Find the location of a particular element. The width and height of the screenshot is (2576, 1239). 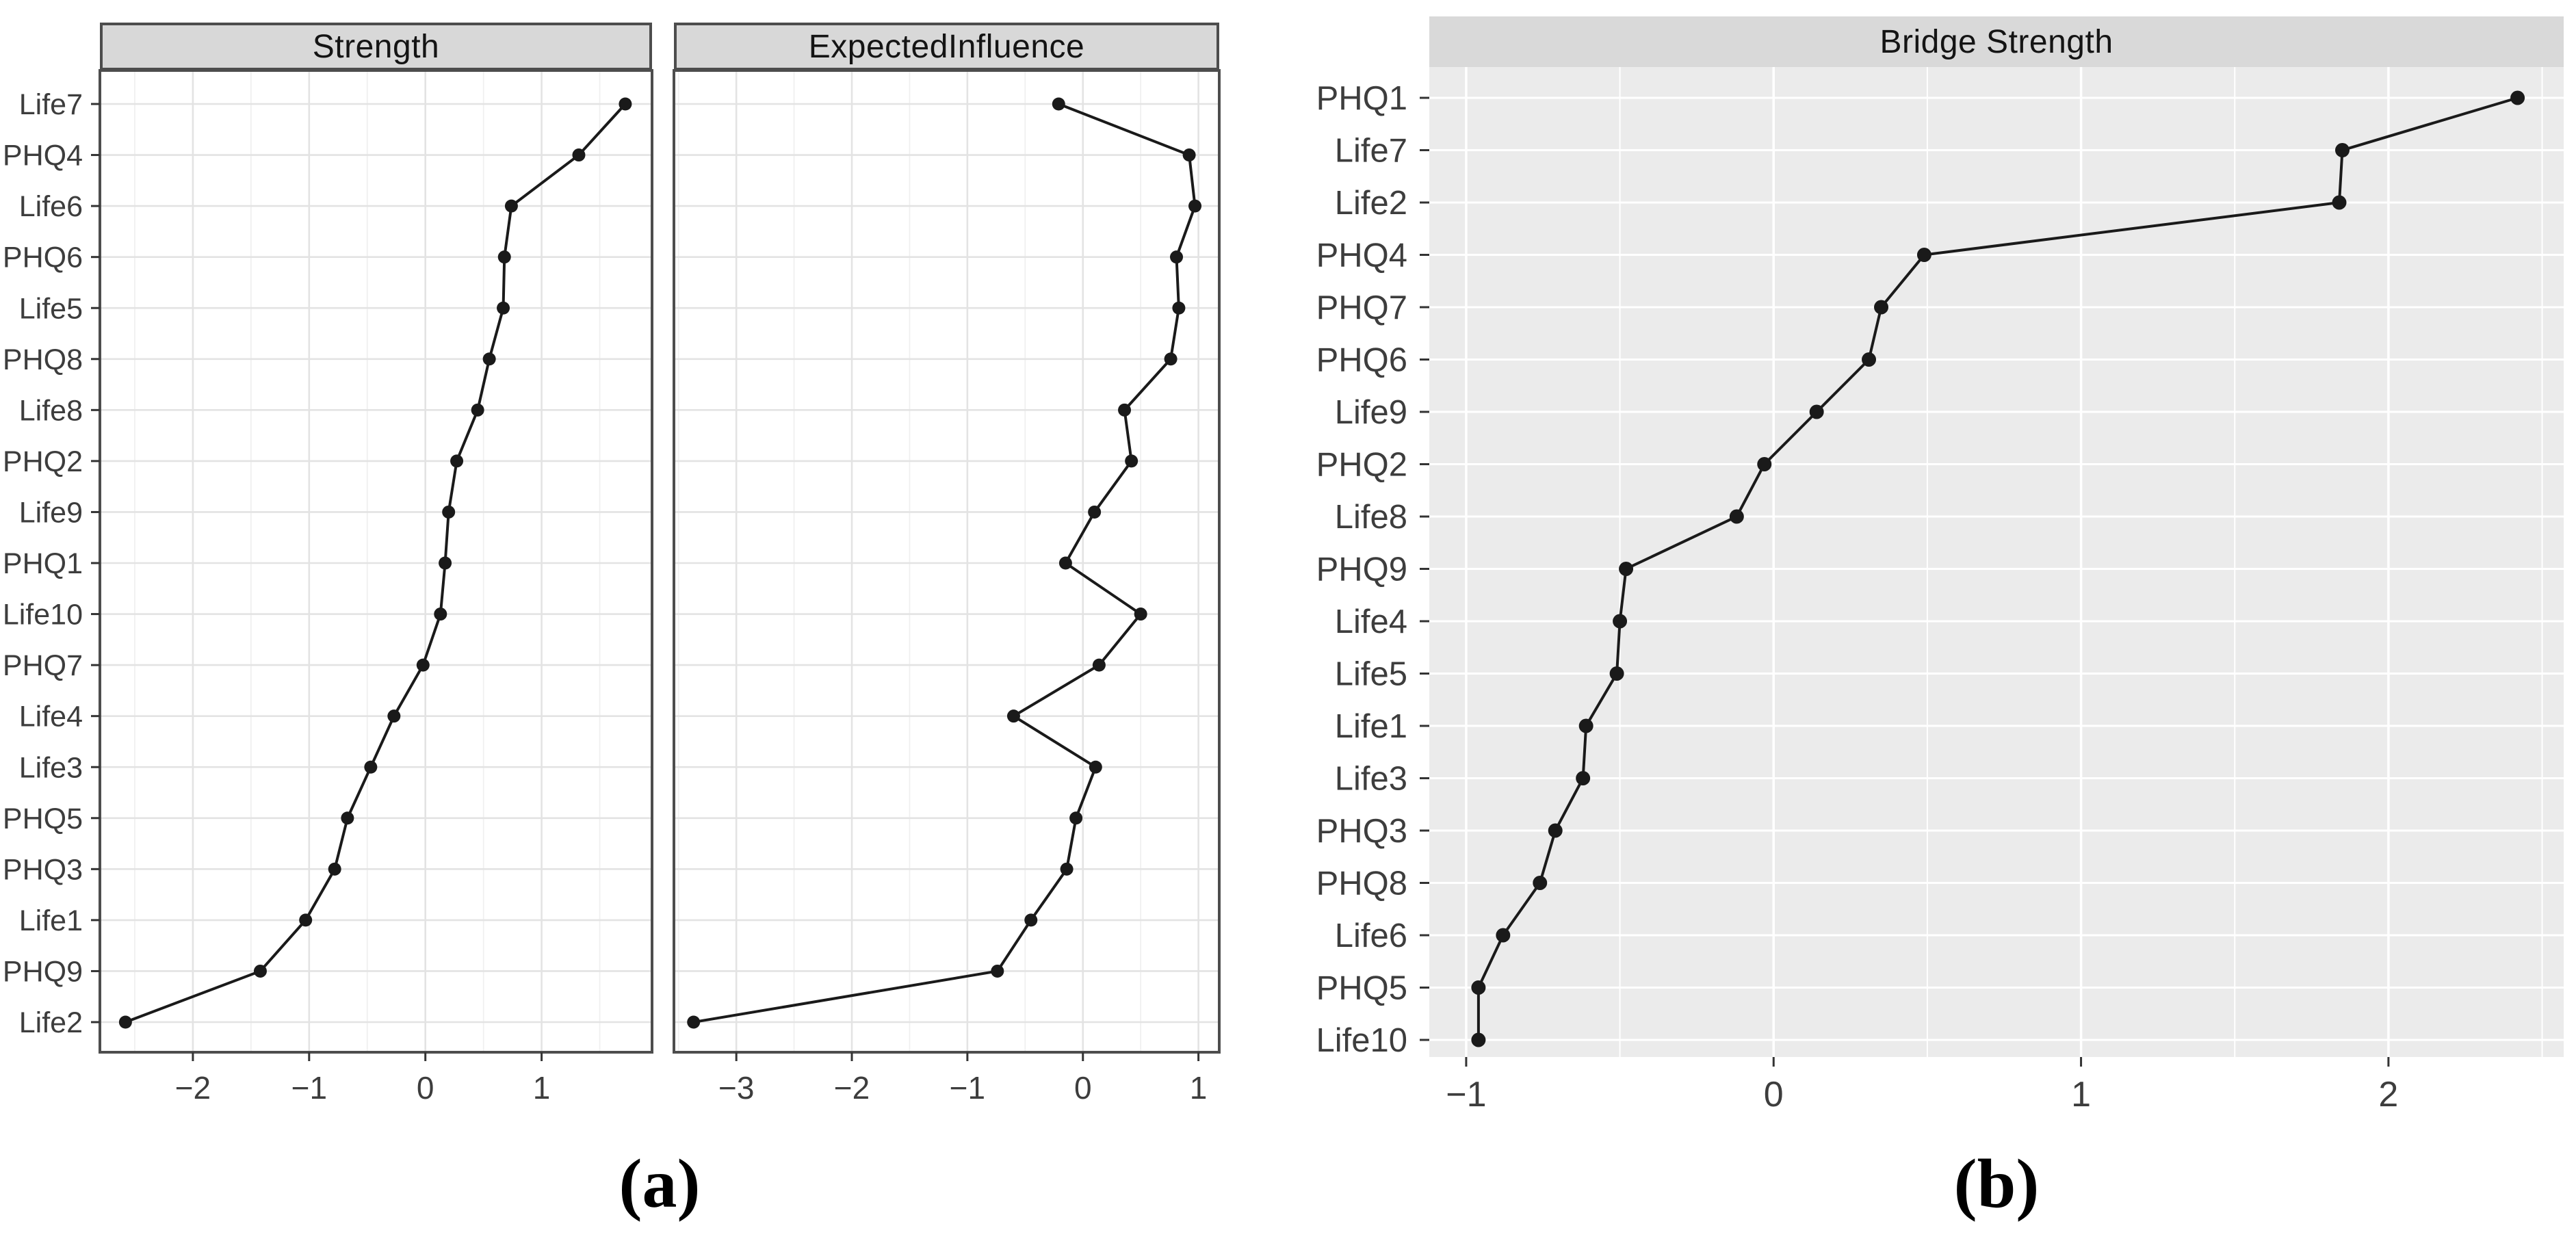

facet-strip-strength: Strength is located at coordinates (376, 46).